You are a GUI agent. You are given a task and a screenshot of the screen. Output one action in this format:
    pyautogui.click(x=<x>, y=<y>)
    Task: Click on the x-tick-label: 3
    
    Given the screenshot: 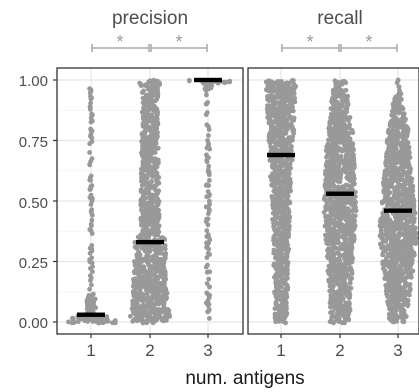 What is the action you would take?
    pyautogui.click(x=397, y=350)
    